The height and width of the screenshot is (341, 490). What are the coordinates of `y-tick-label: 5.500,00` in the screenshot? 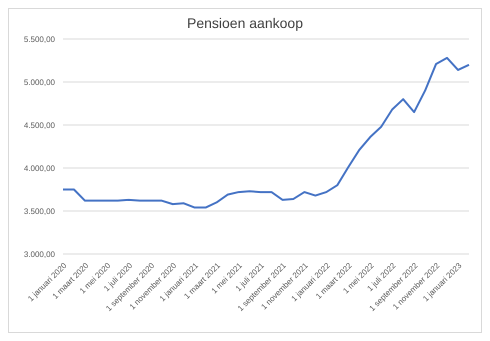 It's located at (40, 39).